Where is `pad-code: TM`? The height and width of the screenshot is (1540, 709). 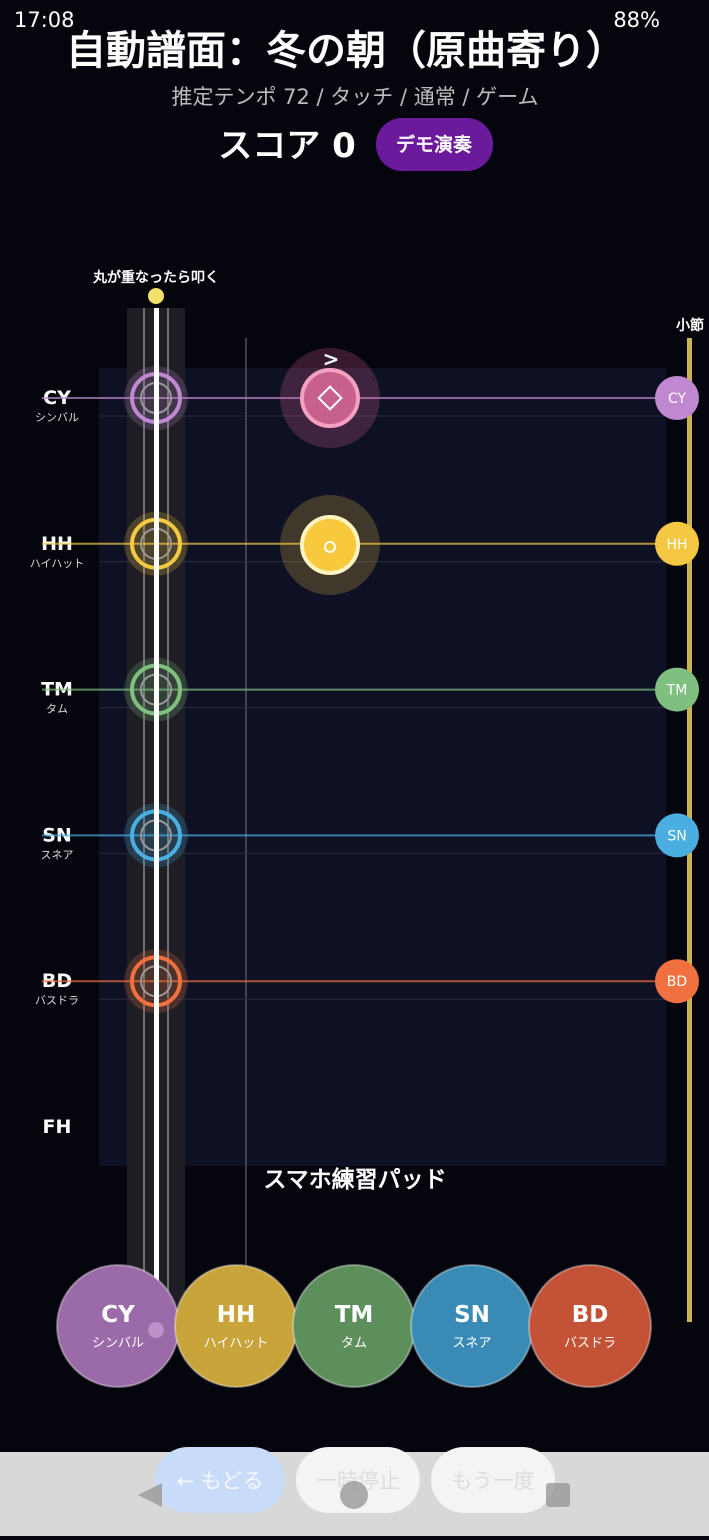
pad-code: TM is located at coordinates (354, 1315).